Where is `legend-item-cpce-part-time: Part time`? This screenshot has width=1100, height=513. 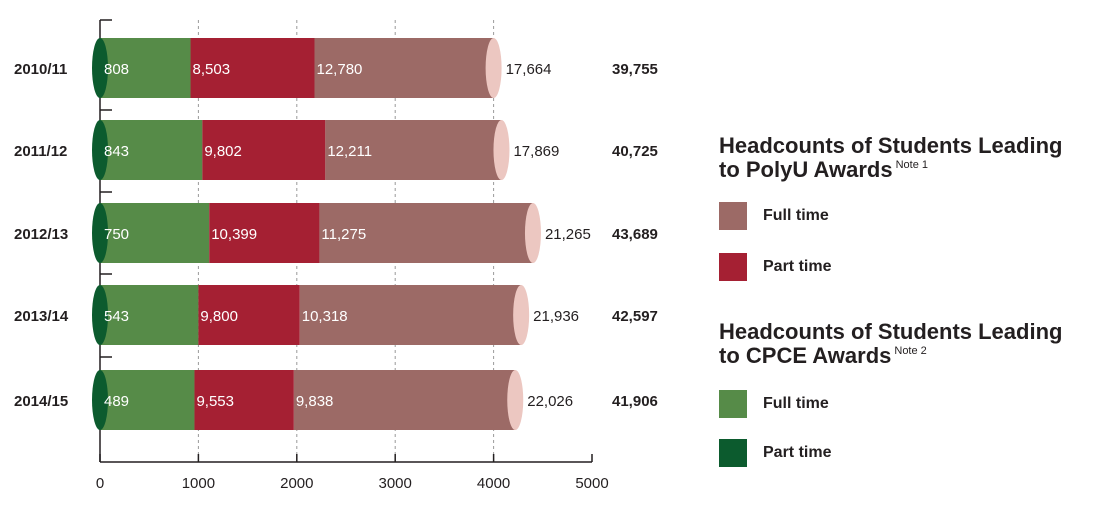
legend-item-cpce-part-time: Part time is located at coordinates (775, 453).